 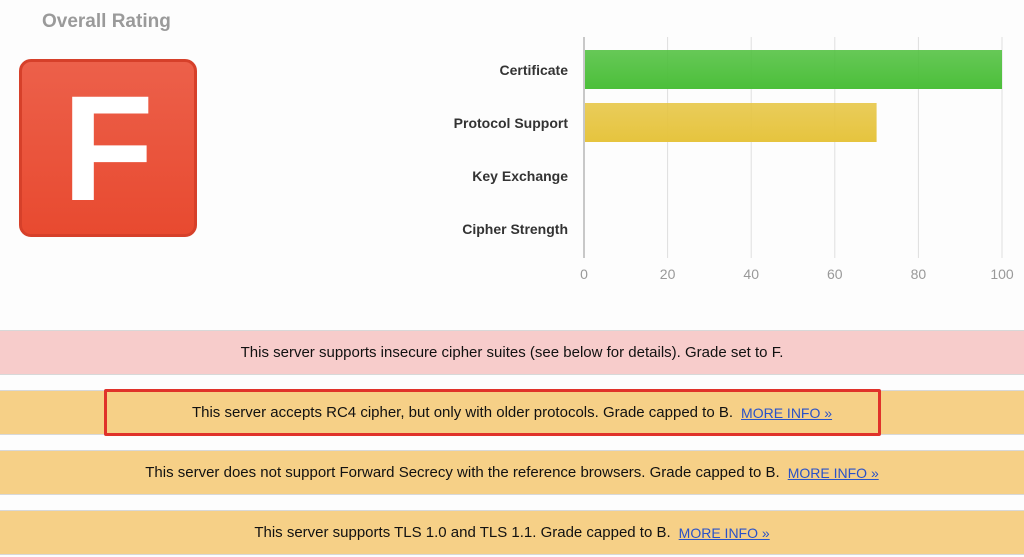 What do you see at coordinates (668, 274) in the screenshot?
I see `x-tick-label: 20` at bounding box center [668, 274].